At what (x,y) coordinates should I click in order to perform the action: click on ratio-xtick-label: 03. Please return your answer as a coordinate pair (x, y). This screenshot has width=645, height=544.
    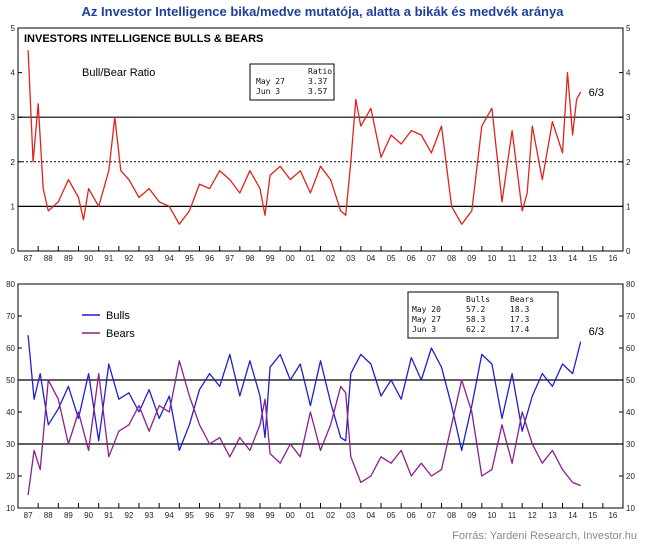
    Looking at the image, I should click on (350, 258).